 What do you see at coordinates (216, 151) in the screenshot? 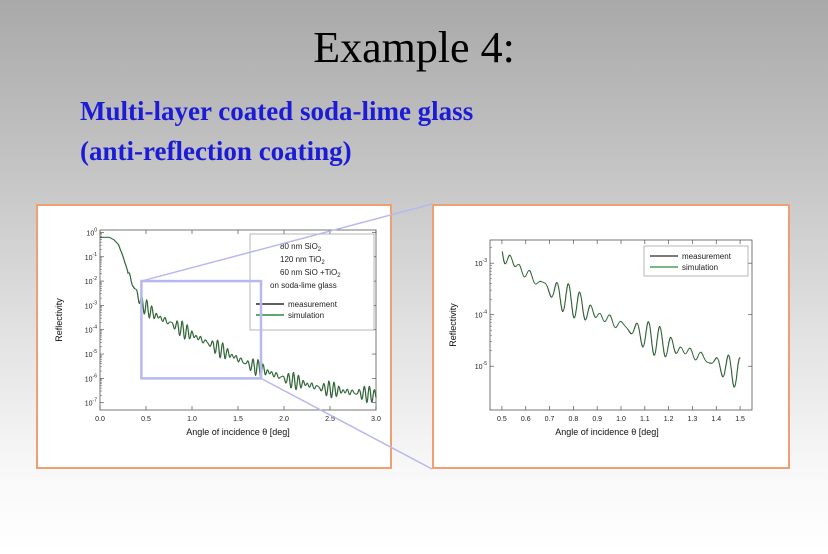
I see `subtitle-line-2: (anti-reflection coating)` at bounding box center [216, 151].